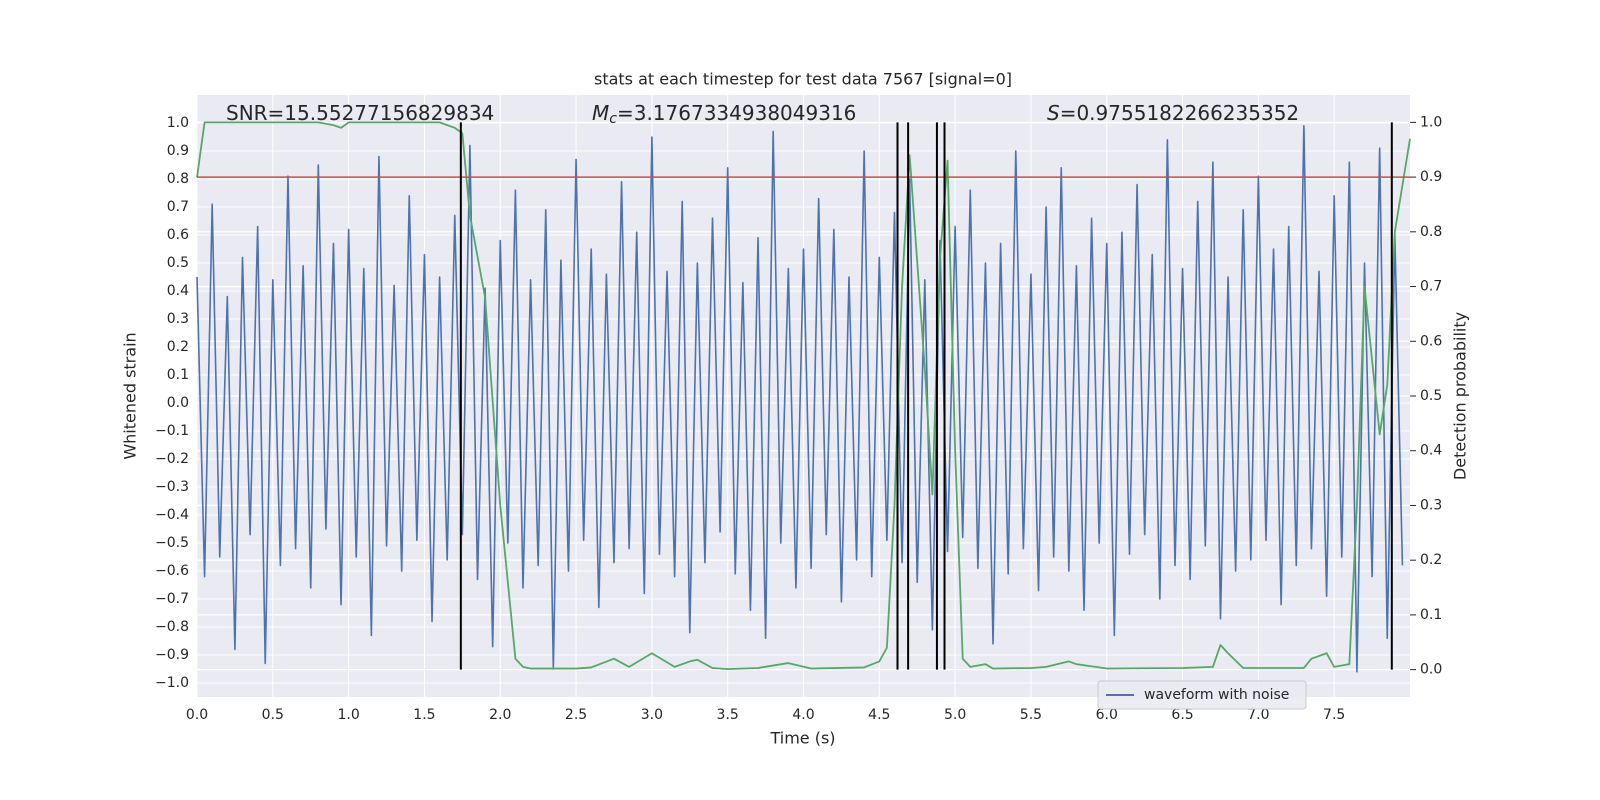  I want to click on y-tick-label: −0.7, so click(172, 599).